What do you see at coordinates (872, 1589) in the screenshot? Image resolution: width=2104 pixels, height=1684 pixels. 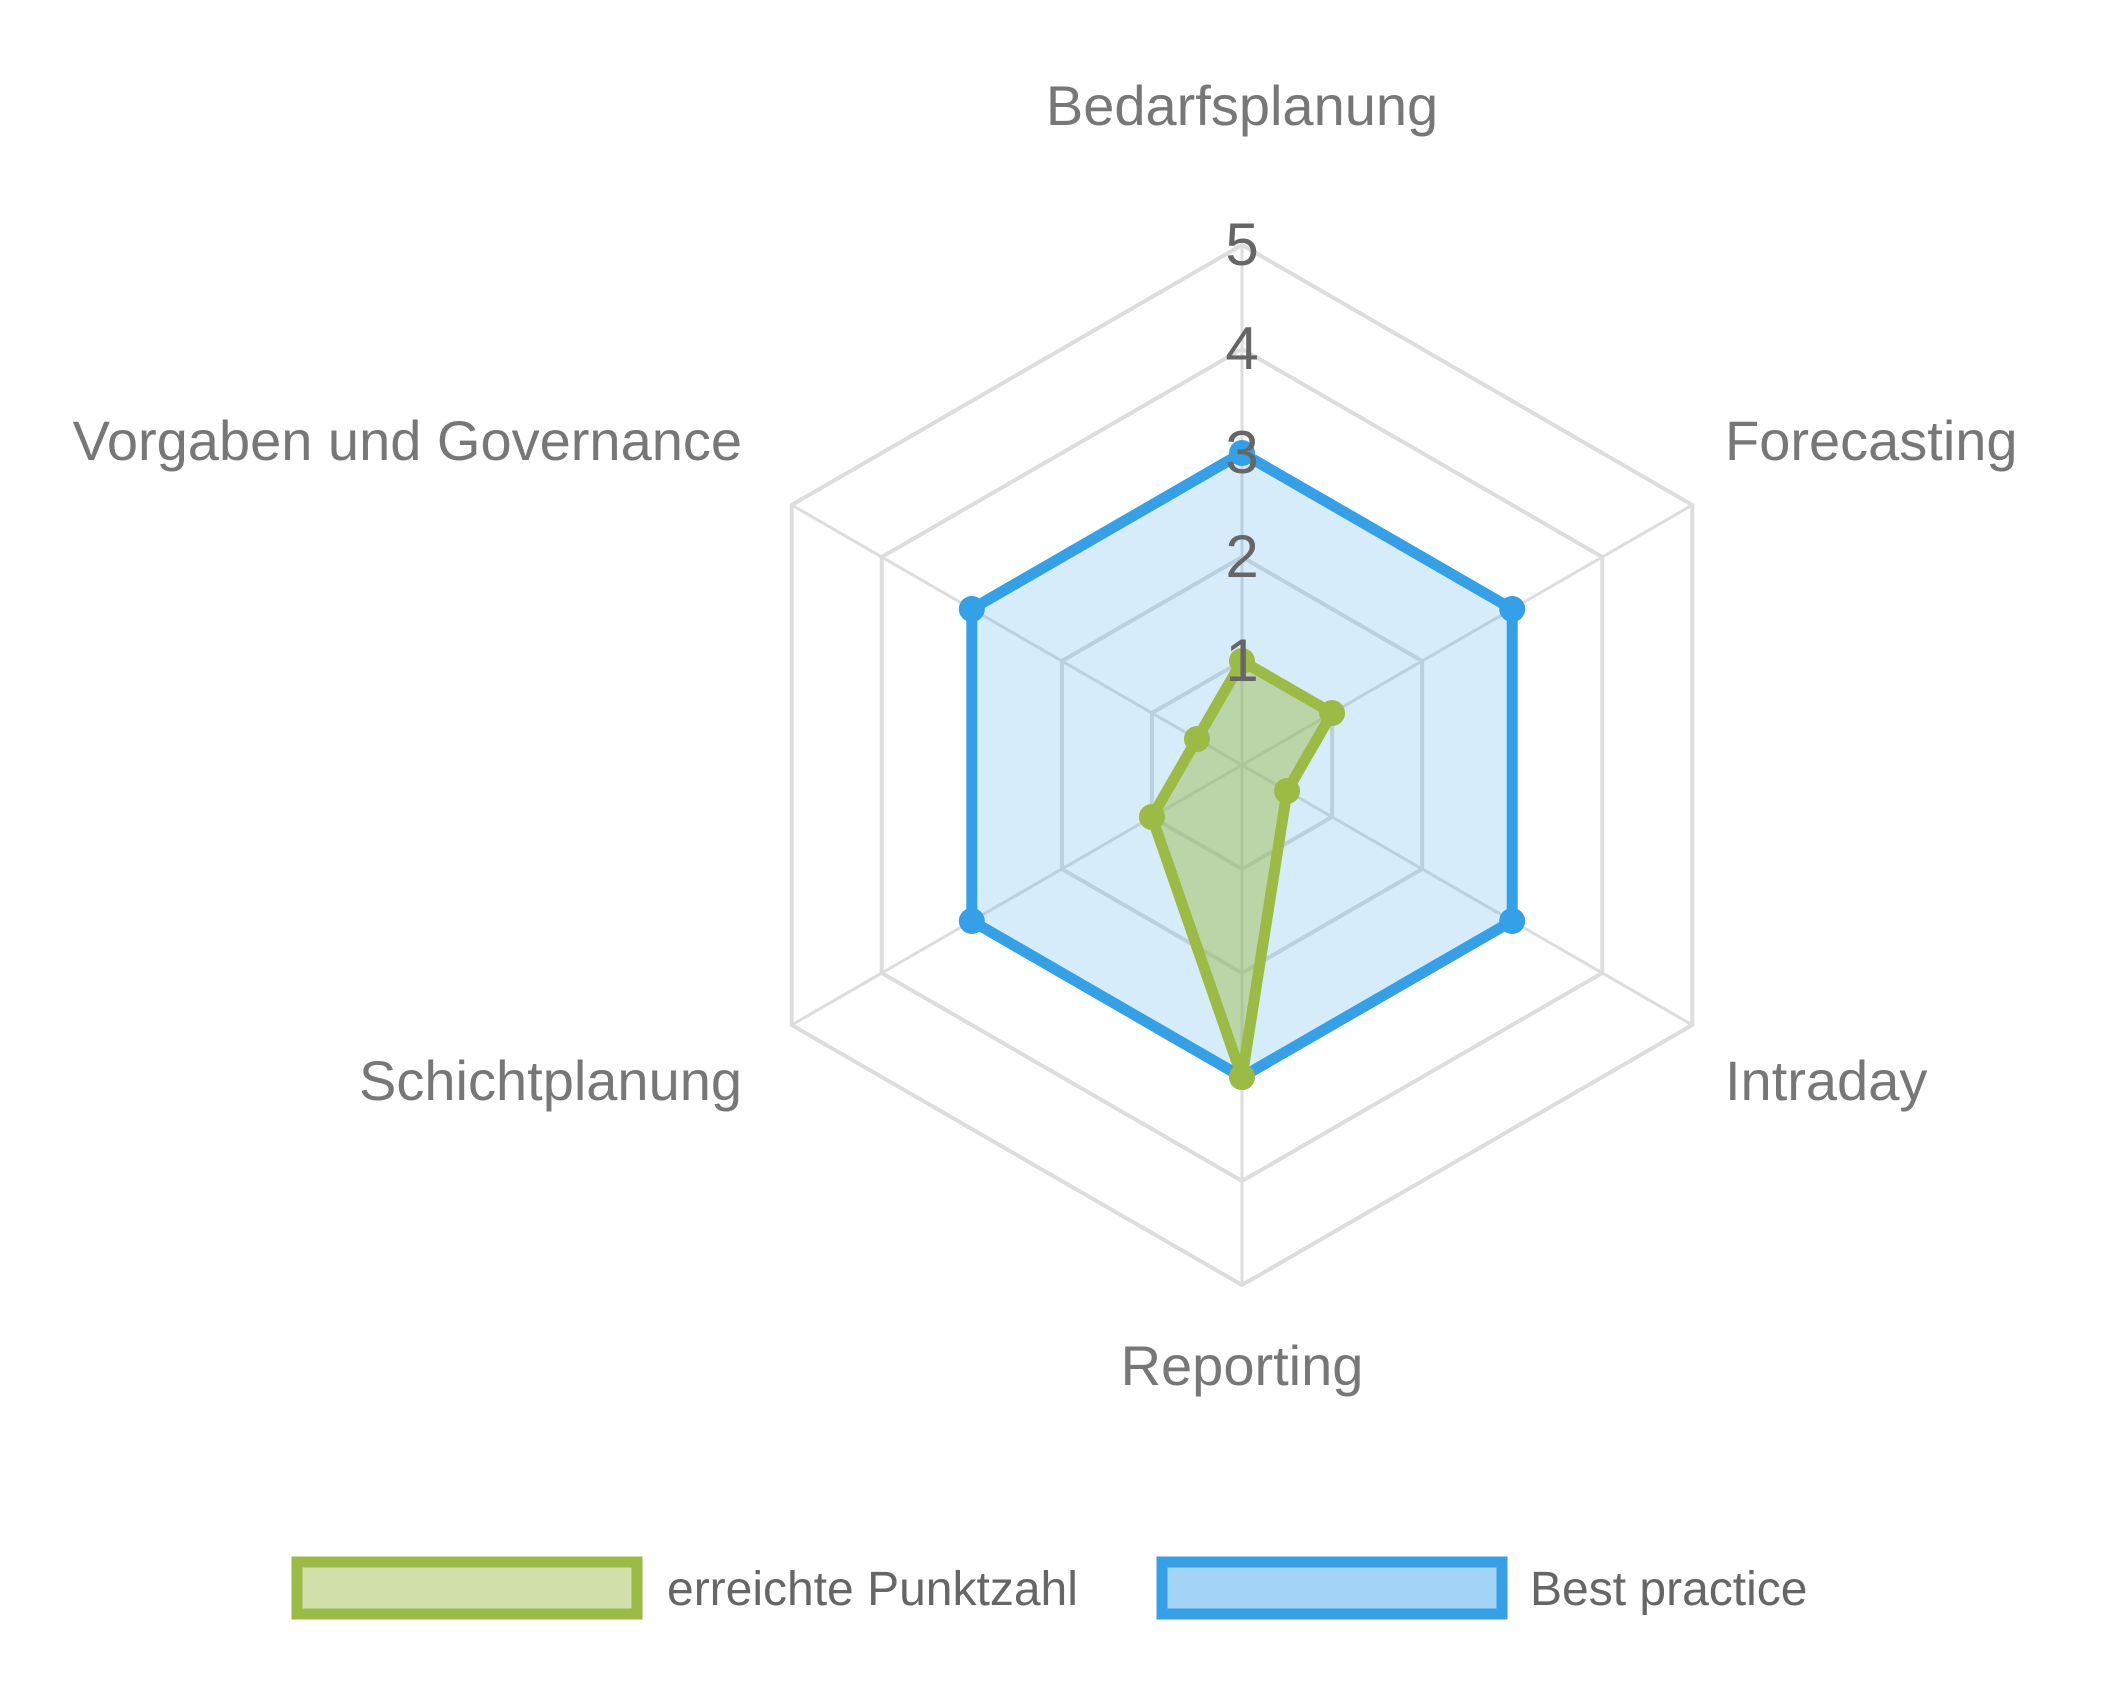 I see `legend-label-erreichte-punktzahl: erreichte Punktzahl` at bounding box center [872, 1589].